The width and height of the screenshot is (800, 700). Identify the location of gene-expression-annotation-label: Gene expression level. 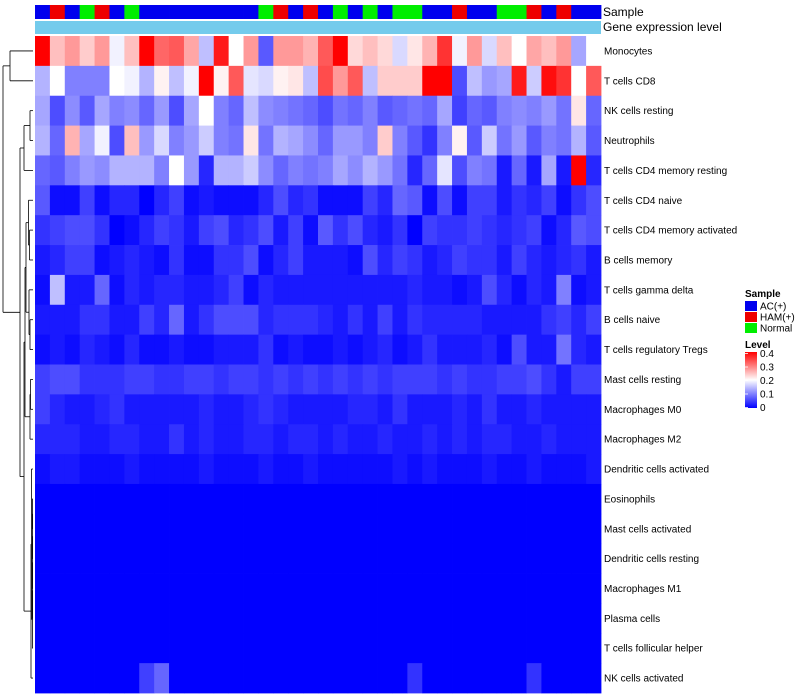
(662, 27).